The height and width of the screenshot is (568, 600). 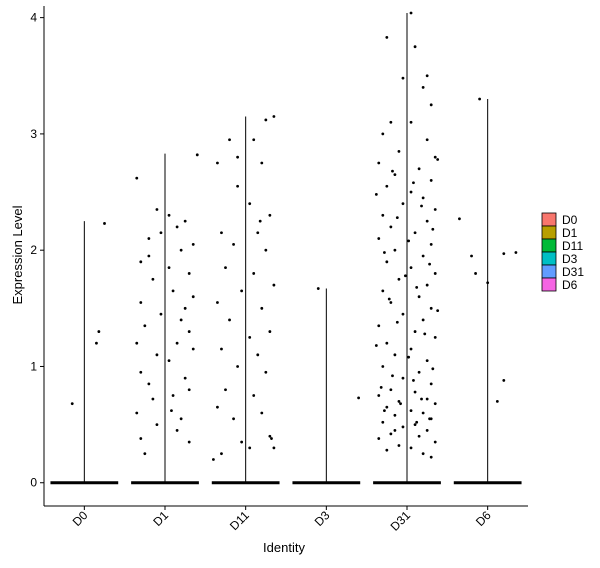 What do you see at coordinates (284, 547) in the screenshot?
I see `x-axis-title: Identity` at bounding box center [284, 547].